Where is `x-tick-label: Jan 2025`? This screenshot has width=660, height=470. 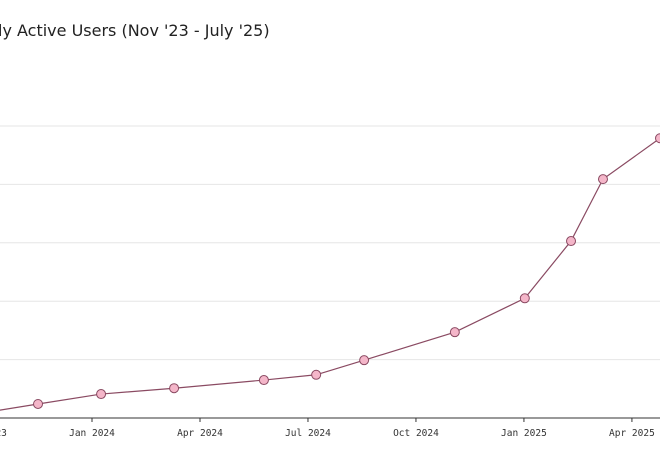
x-tick-label: Jan 2025 is located at coordinates (524, 433).